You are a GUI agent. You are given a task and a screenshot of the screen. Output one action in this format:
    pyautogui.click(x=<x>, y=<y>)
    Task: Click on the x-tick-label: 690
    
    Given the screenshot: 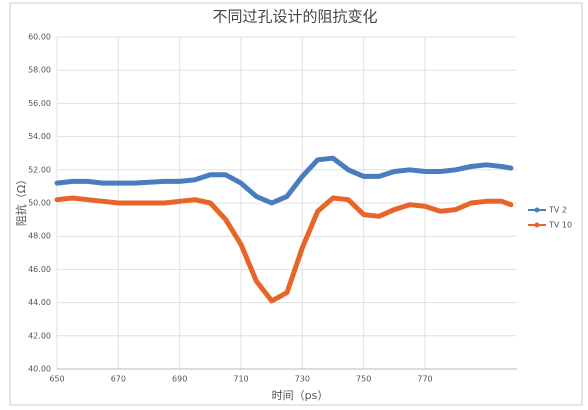 What is the action you would take?
    pyautogui.click(x=179, y=379)
    